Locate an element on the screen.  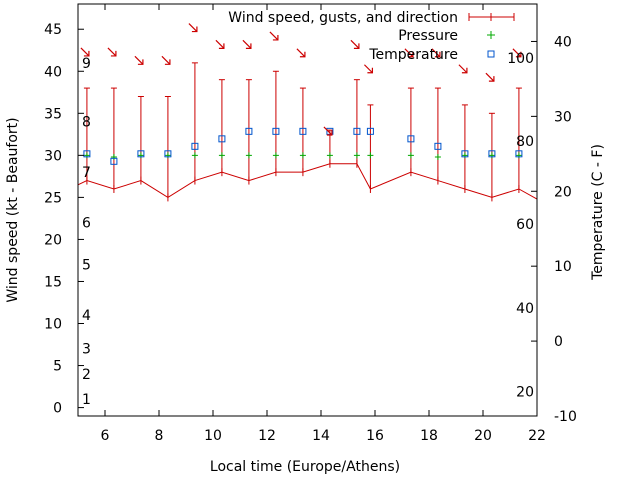
pressure-series is located at coordinates (302, 156).